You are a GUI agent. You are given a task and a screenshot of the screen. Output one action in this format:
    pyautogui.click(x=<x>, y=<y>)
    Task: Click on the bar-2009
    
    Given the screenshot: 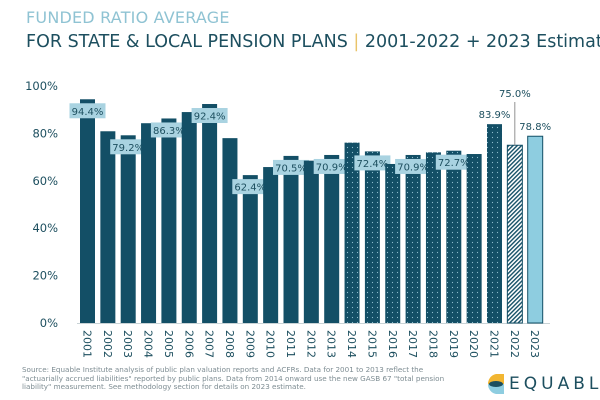 What is the action you would take?
    pyautogui.click(x=250, y=249)
    